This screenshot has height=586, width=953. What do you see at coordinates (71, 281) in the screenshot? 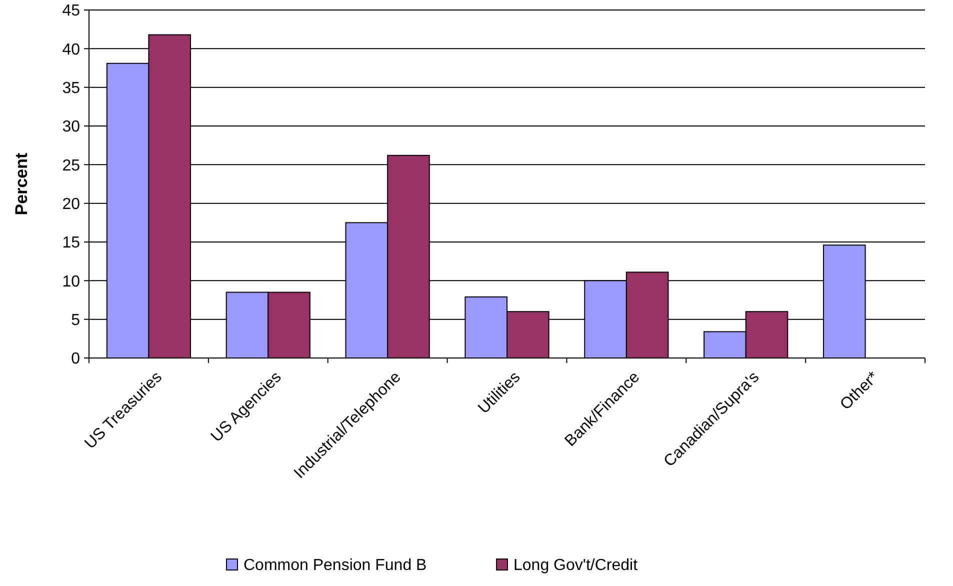
I see `y-tick-label: 10` at bounding box center [71, 281].